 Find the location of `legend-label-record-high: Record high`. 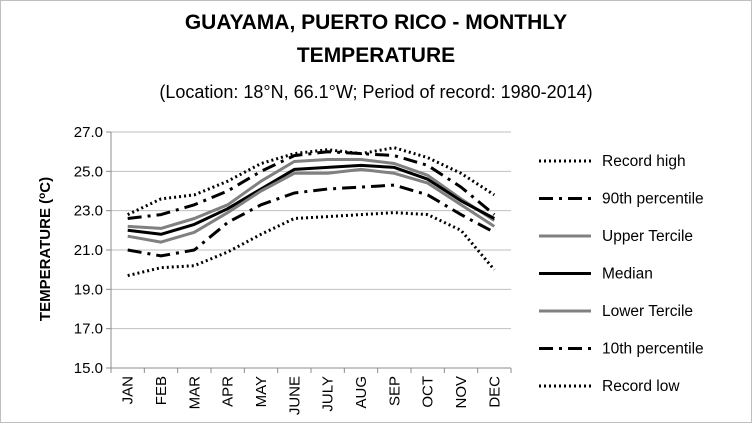

legend-label-record-high: Record high is located at coordinates (644, 161).